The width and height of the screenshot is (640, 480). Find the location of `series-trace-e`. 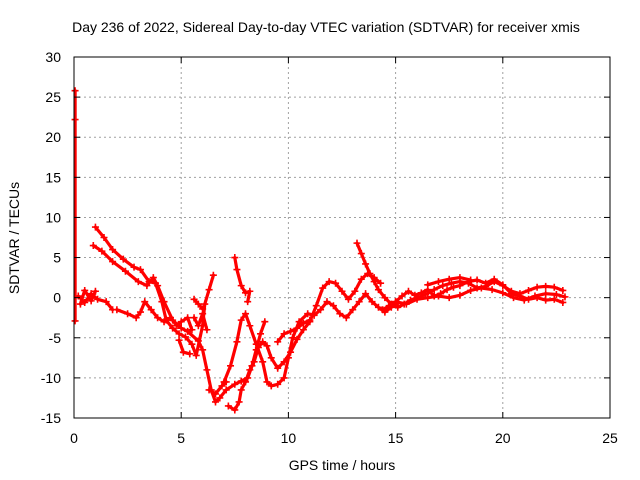

series-trace-e is located at coordinates (154, 316).